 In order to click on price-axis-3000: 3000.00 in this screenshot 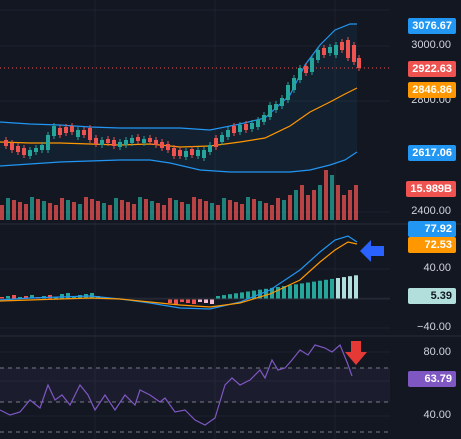, I will do `click(431, 45)`.